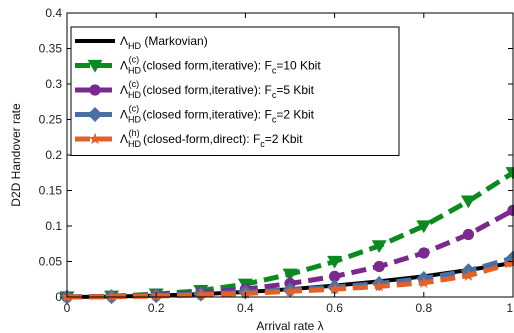 Image resolution: width=514 pixels, height=333 pixels. I want to click on legend-label: ΛHD (Markovian), so click(164, 42).